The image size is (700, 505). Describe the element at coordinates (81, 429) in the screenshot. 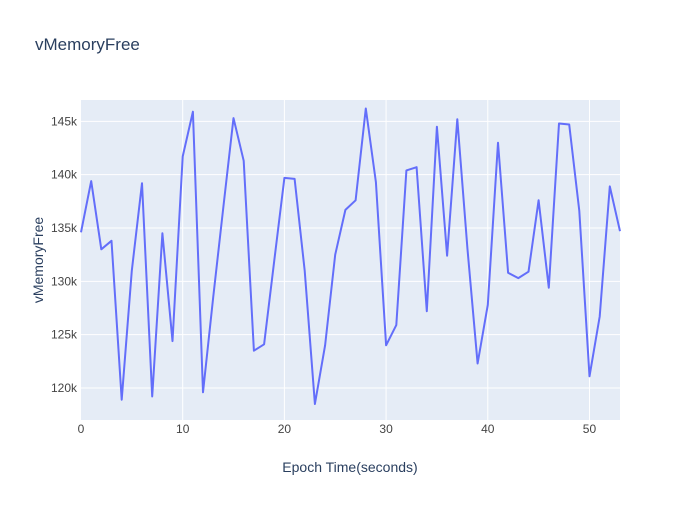

I see `x-tick-label: 0` at that location.